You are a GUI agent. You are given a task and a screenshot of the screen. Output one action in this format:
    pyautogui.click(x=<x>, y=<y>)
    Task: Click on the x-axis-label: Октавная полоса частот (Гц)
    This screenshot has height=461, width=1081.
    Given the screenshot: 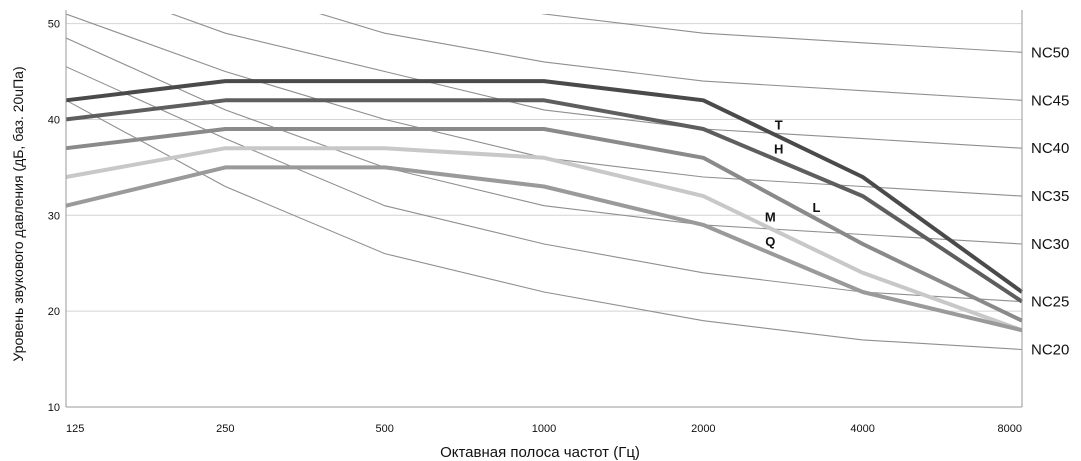 What is the action you would take?
    pyautogui.click(x=540, y=452)
    